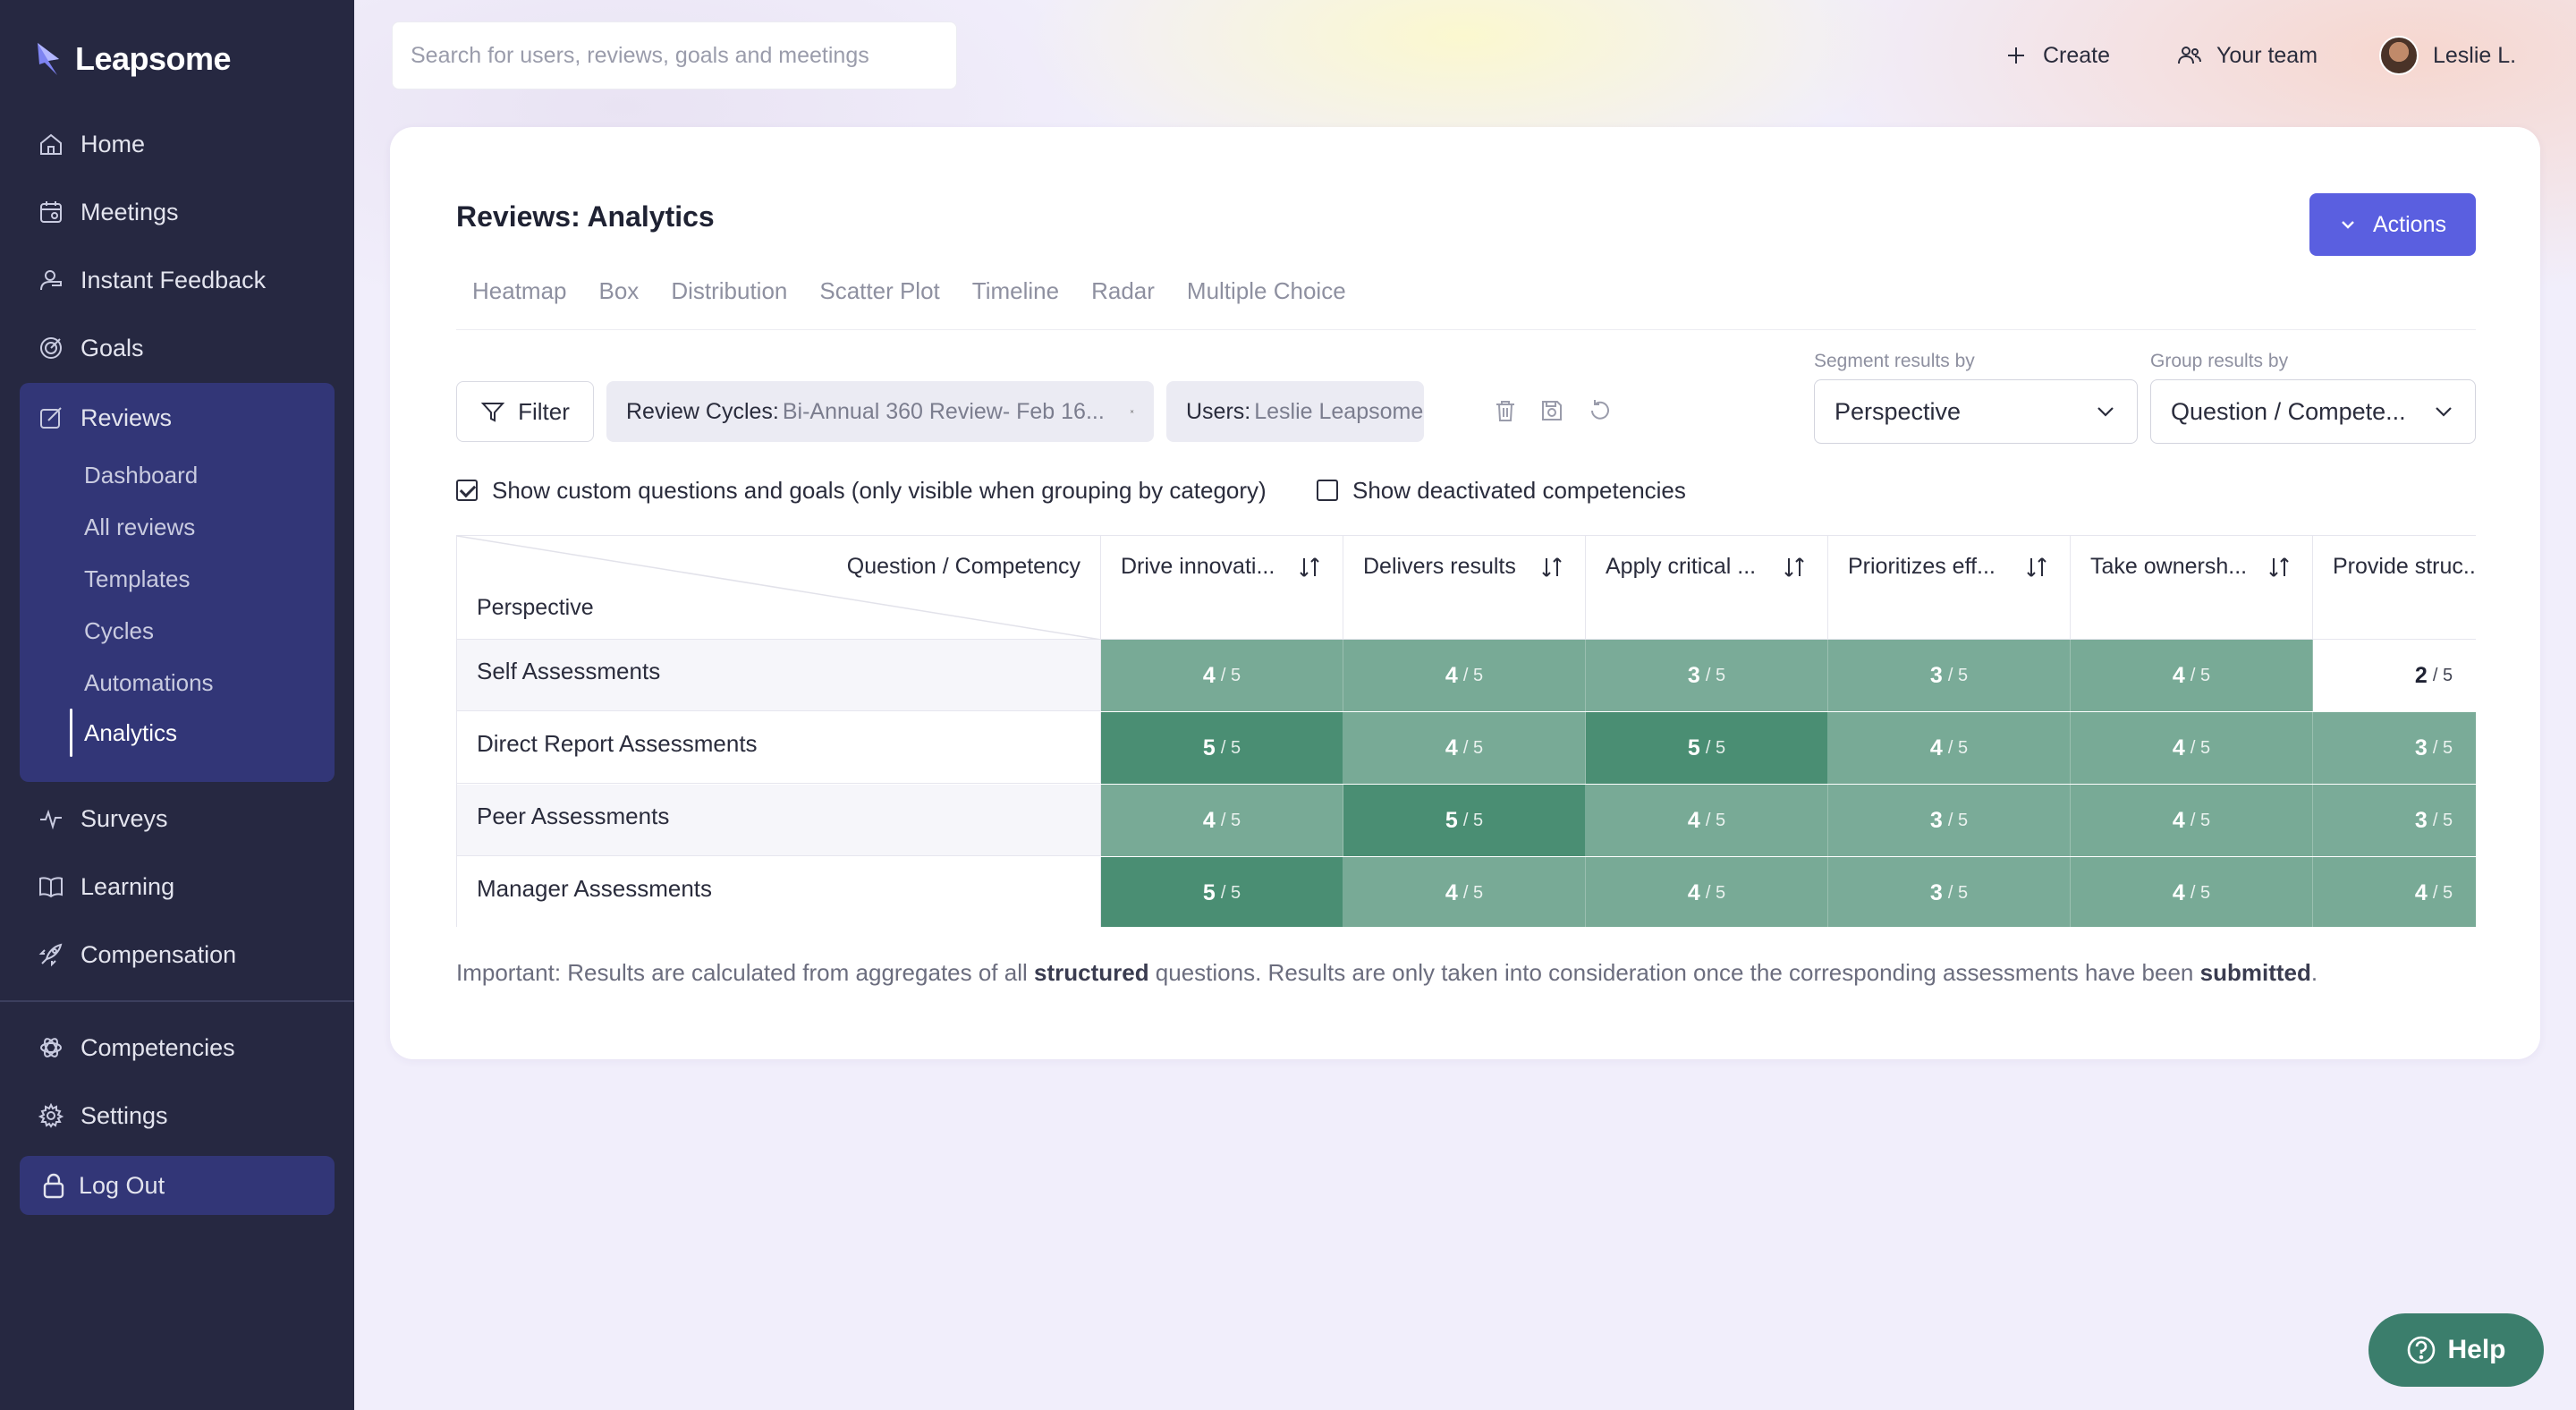 This screenshot has width=2576, height=1410. Describe the element at coordinates (140, 526) in the screenshot. I see `sidebar-subitem-all-reviews: All reviews` at that location.